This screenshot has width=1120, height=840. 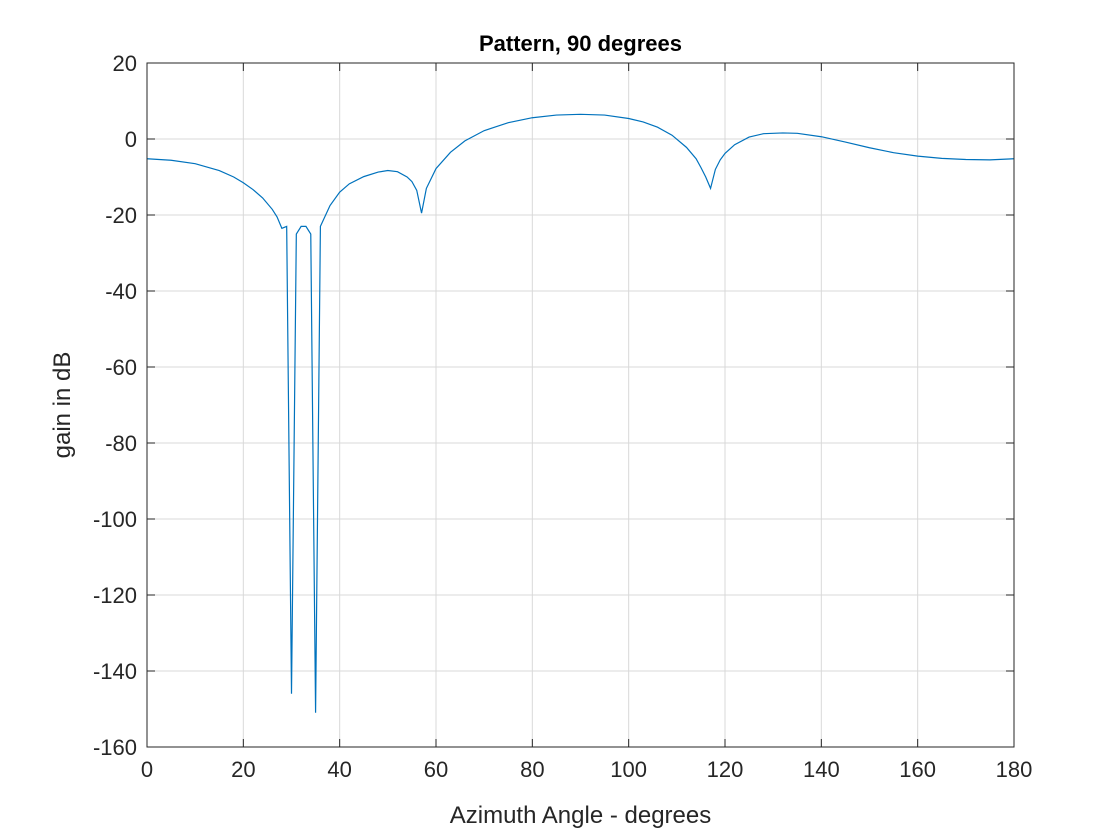 What do you see at coordinates (115, 671) in the screenshot?
I see `y-tick-label: -140` at bounding box center [115, 671].